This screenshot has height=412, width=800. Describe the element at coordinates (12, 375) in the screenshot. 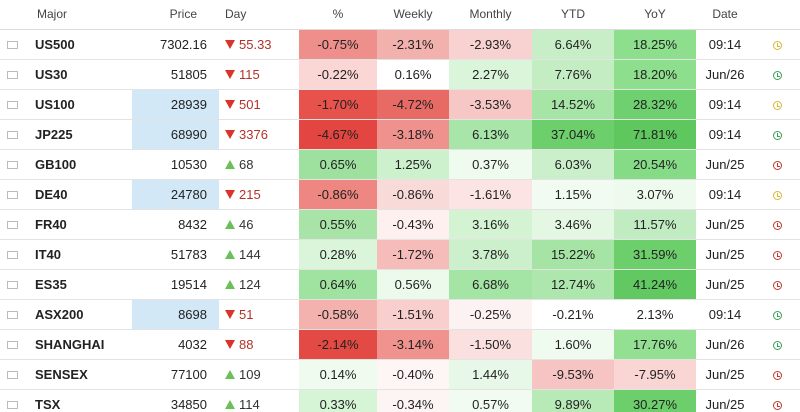

I see `in-flag-icon` at that location.